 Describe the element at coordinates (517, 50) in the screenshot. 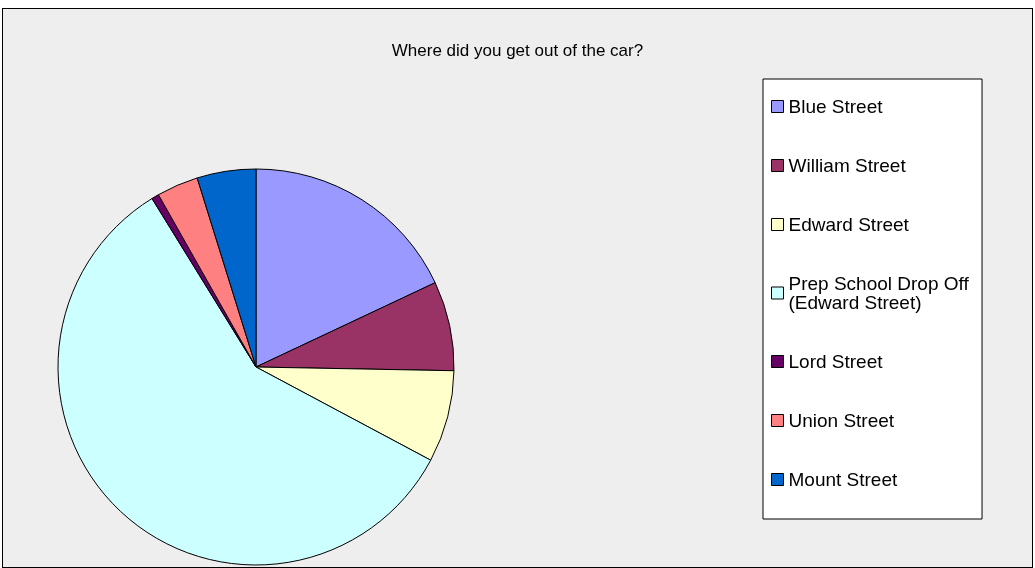

I see `chart-title: Where did you get out of the car?` at that location.